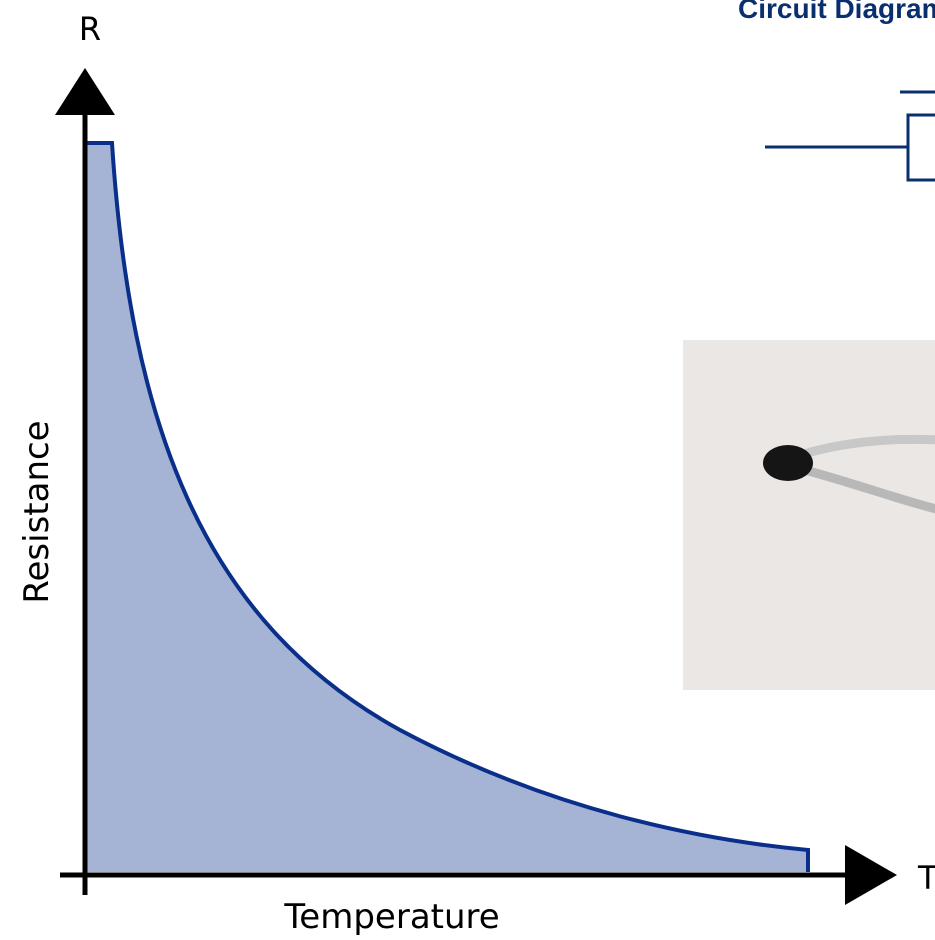  Describe the element at coordinates (871, 875) in the screenshot. I see `x-axis-arrow` at that location.